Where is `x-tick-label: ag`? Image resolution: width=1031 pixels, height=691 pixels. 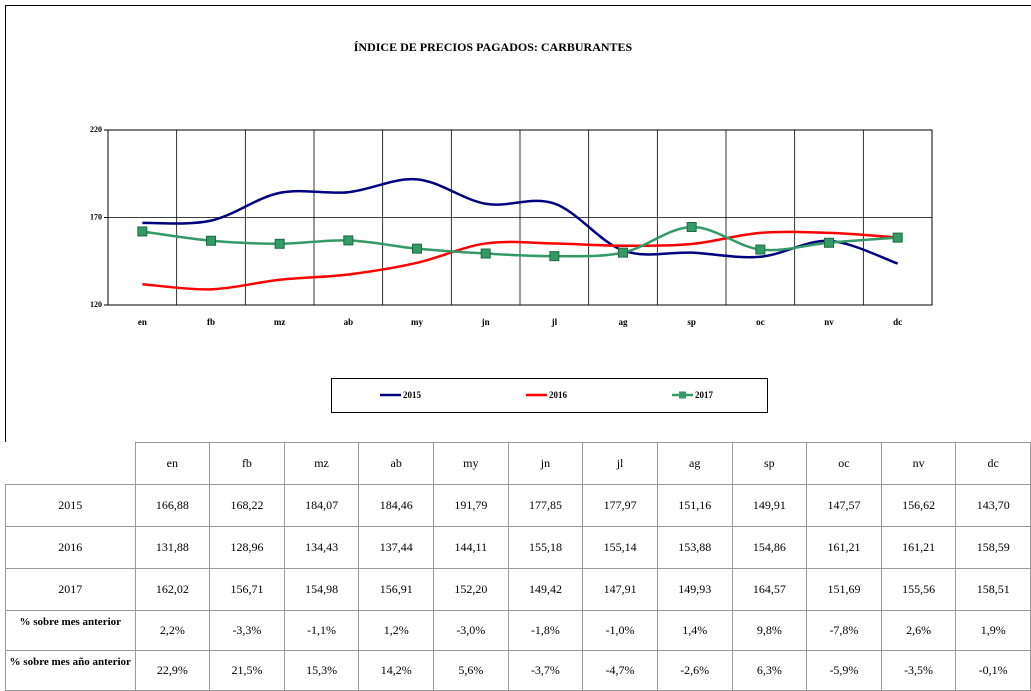 x-tick-label: ag is located at coordinates (624, 322).